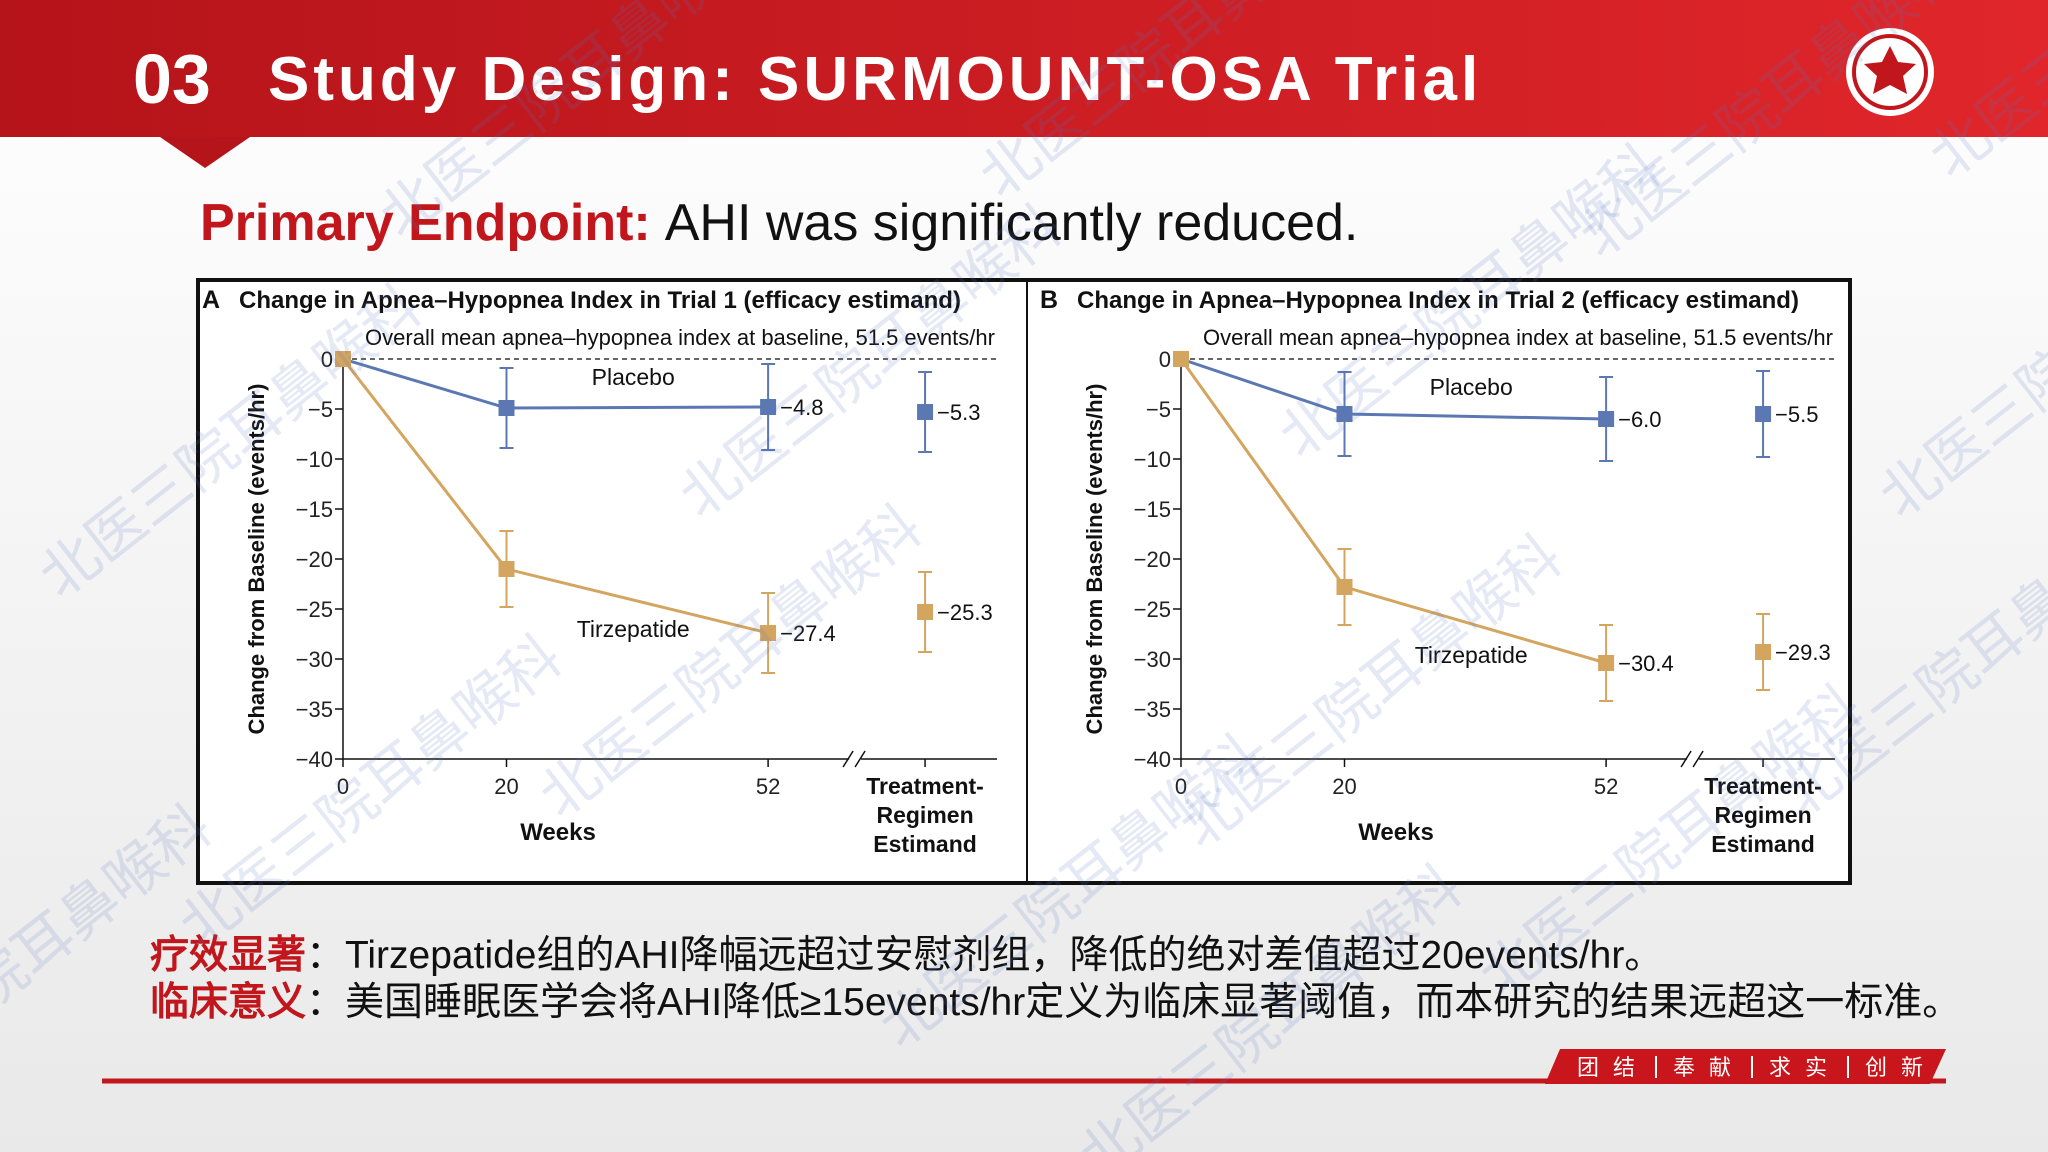 The image size is (2048, 1152). I want to click on value-label: −29.3, so click(1803, 652).